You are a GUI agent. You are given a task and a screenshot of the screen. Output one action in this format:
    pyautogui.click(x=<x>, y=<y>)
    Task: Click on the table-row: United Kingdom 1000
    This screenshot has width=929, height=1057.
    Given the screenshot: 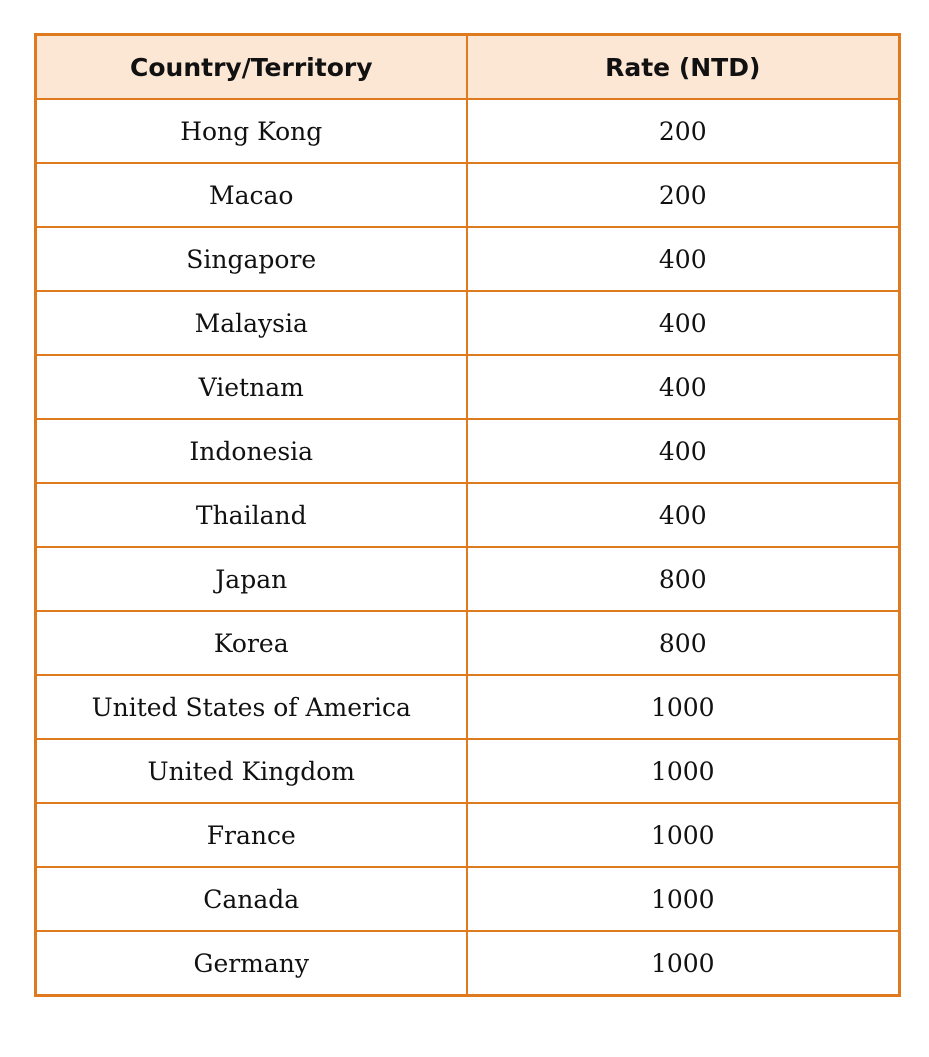 What is the action you would take?
    pyautogui.click(x=467, y=771)
    